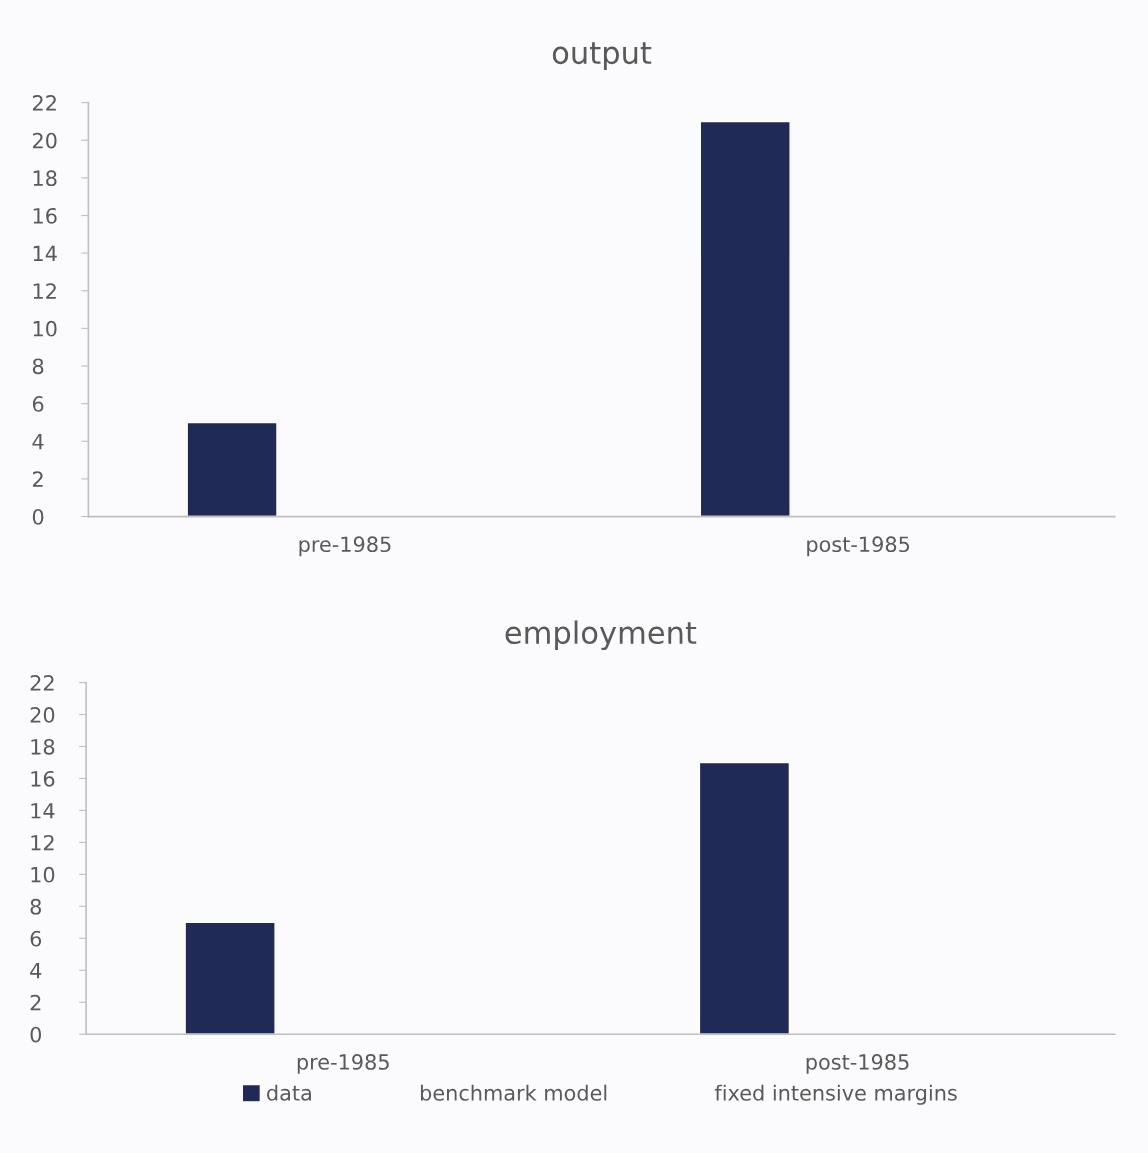  What do you see at coordinates (513, 1092) in the screenshot?
I see `text: benchmark model` at bounding box center [513, 1092].